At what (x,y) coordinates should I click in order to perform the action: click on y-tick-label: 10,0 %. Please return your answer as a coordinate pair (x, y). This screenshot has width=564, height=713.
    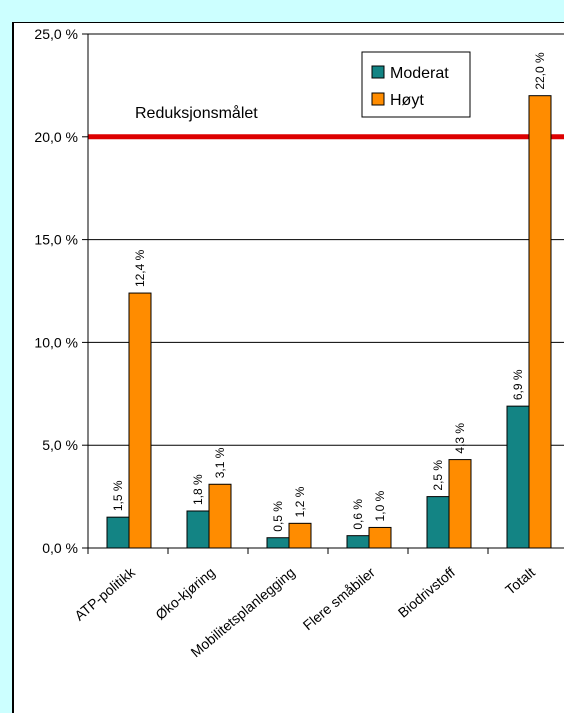
    Looking at the image, I should click on (56, 342).